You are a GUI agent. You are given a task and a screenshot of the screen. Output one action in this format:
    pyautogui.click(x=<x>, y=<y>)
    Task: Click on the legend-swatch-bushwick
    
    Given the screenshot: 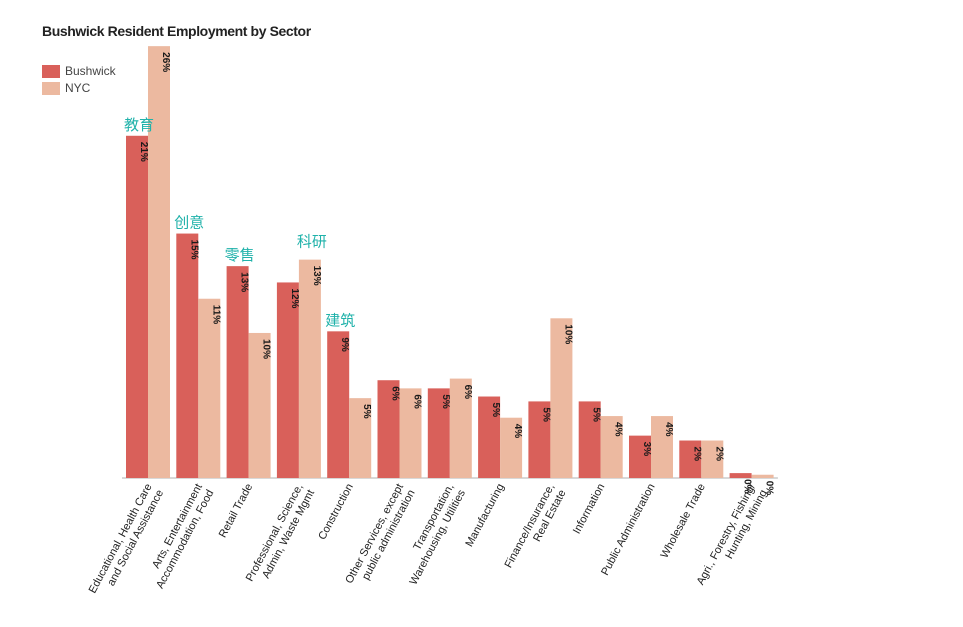 What is the action you would take?
    pyautogui.click(x=51, y=71)
    